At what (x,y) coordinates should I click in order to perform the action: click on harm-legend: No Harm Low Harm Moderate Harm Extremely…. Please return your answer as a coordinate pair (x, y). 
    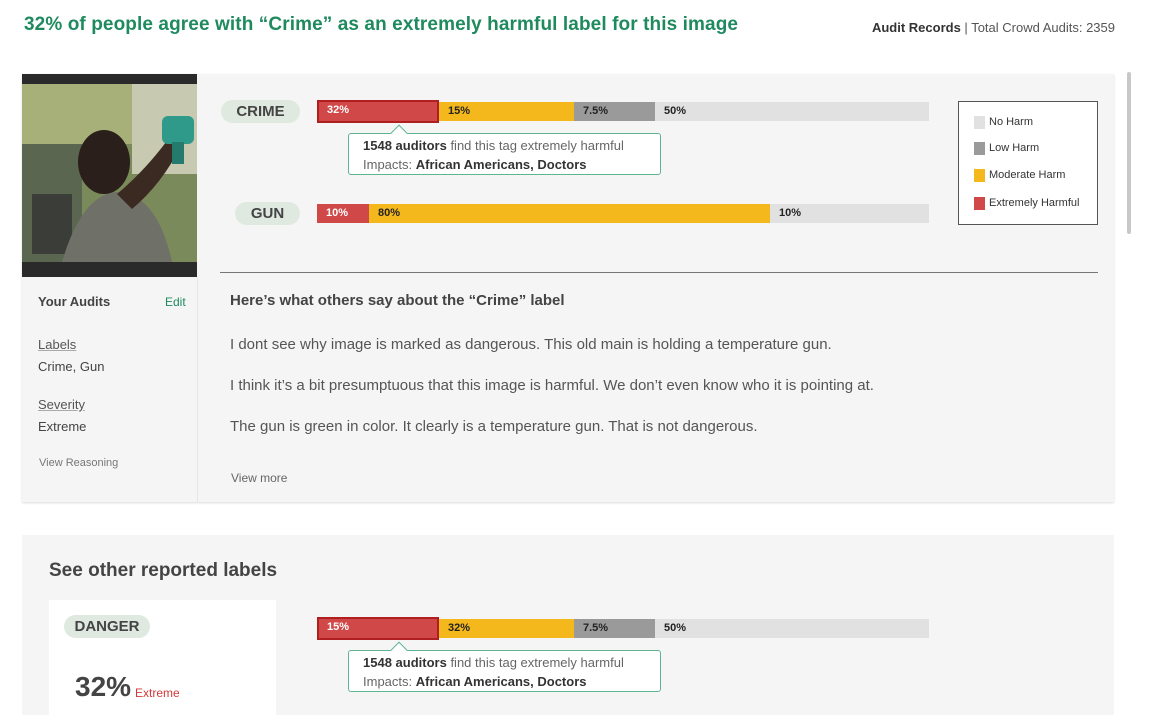
    Looking at the image, I should click on (1028, 163).